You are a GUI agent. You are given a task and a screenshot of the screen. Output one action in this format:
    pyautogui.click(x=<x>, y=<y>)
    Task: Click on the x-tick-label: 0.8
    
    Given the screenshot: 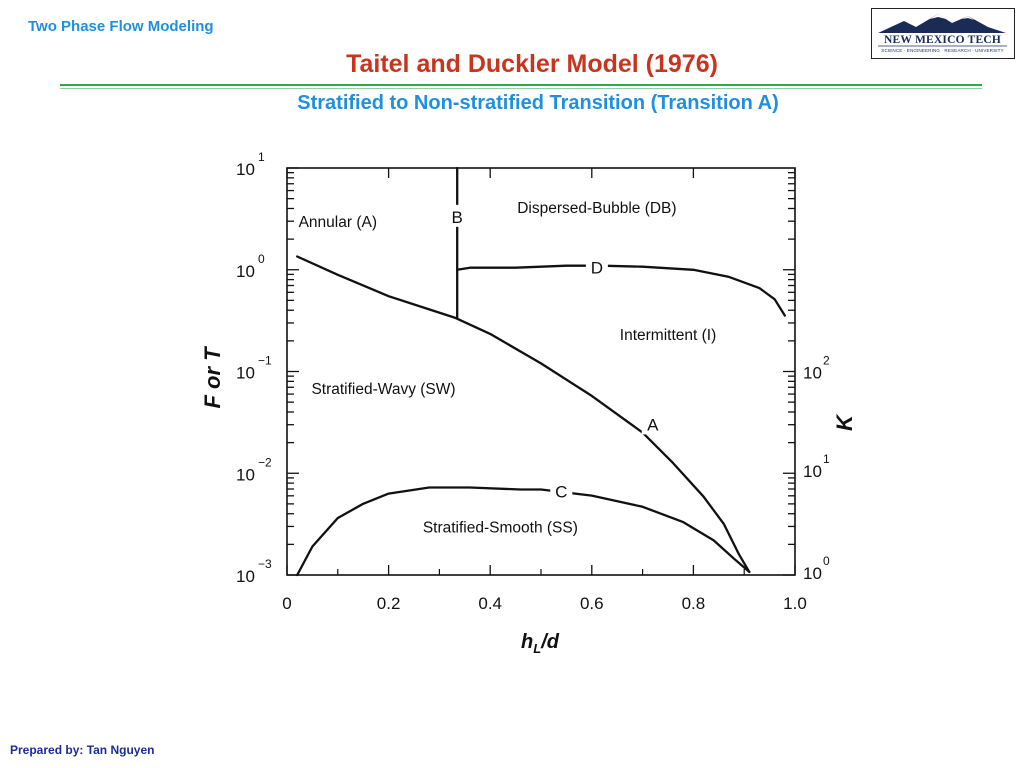 What is the action you would take?
    pyautogui.click(x=694, y=603)
    